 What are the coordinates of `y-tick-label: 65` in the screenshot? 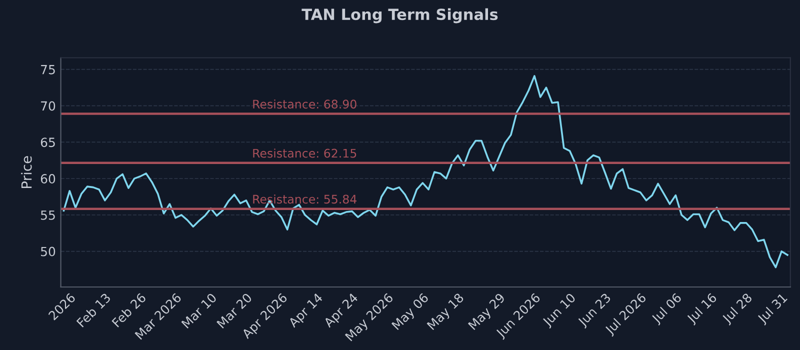 It's located at (47, 143).